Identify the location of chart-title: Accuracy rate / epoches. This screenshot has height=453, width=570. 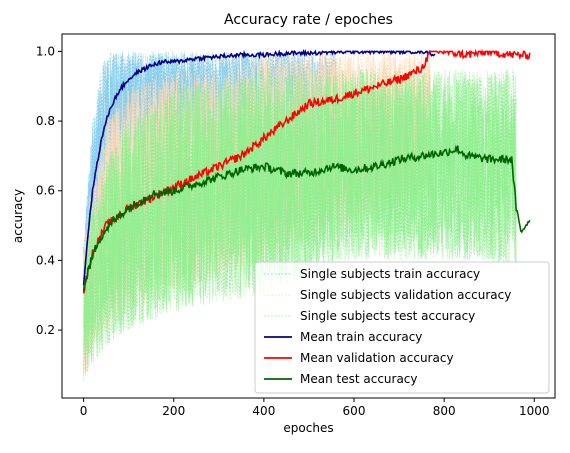
(308, 20).